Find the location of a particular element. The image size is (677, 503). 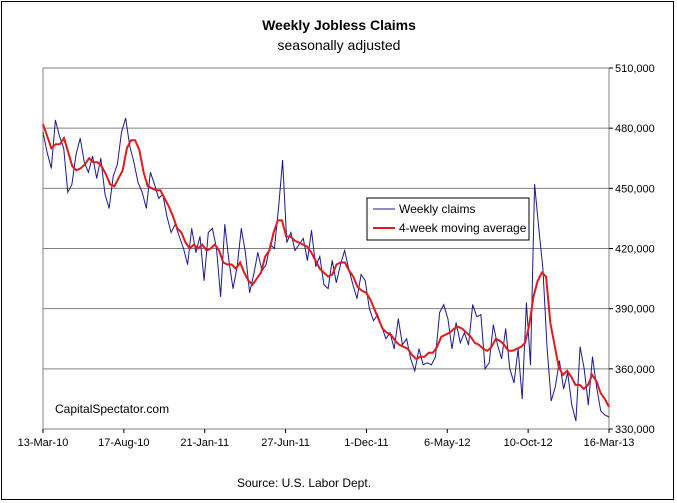

legend-label-moving-average: 4-week moving average is located at coordinates (463, 228).